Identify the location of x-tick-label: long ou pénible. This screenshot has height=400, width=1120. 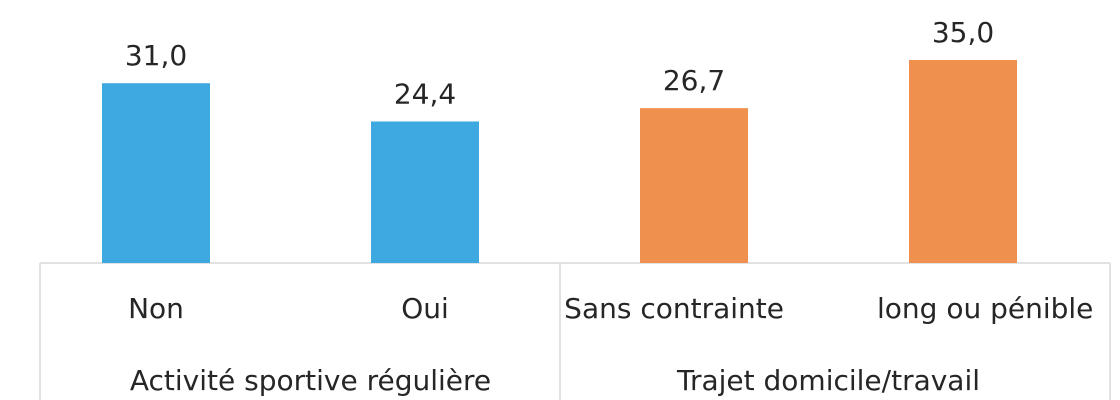
(985, 308).